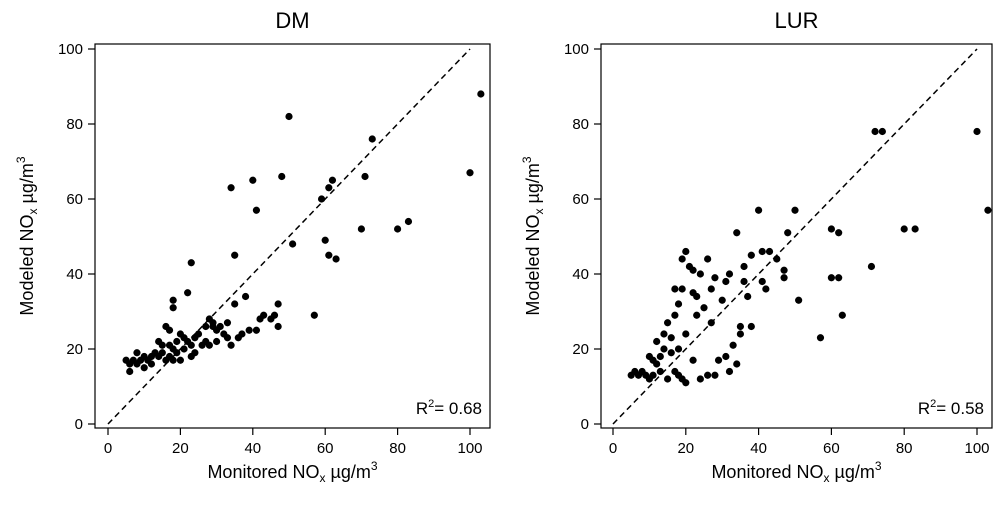  I want to click on y-tick-label: 80, so click(580, 124).